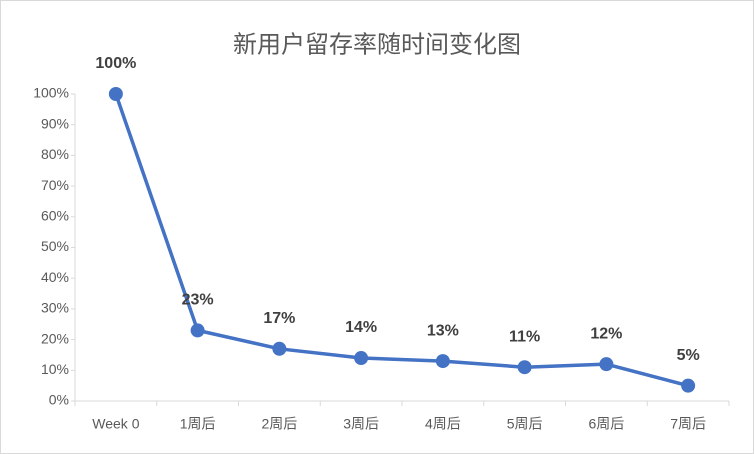 The height and width of the screenshot is (454, 754). Describe the element at coordinates (688, 424) in the screenshot. I see `x-tick-label: 7周后` at that location.